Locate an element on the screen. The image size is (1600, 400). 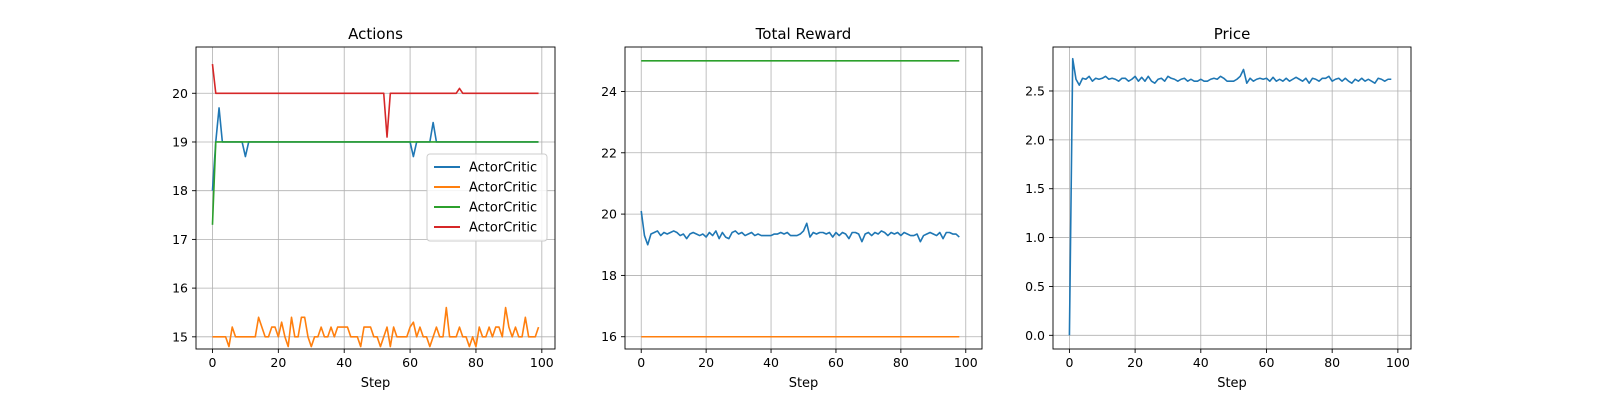
y-tick-label: 2.0 is located at coordinates (1035, 139).